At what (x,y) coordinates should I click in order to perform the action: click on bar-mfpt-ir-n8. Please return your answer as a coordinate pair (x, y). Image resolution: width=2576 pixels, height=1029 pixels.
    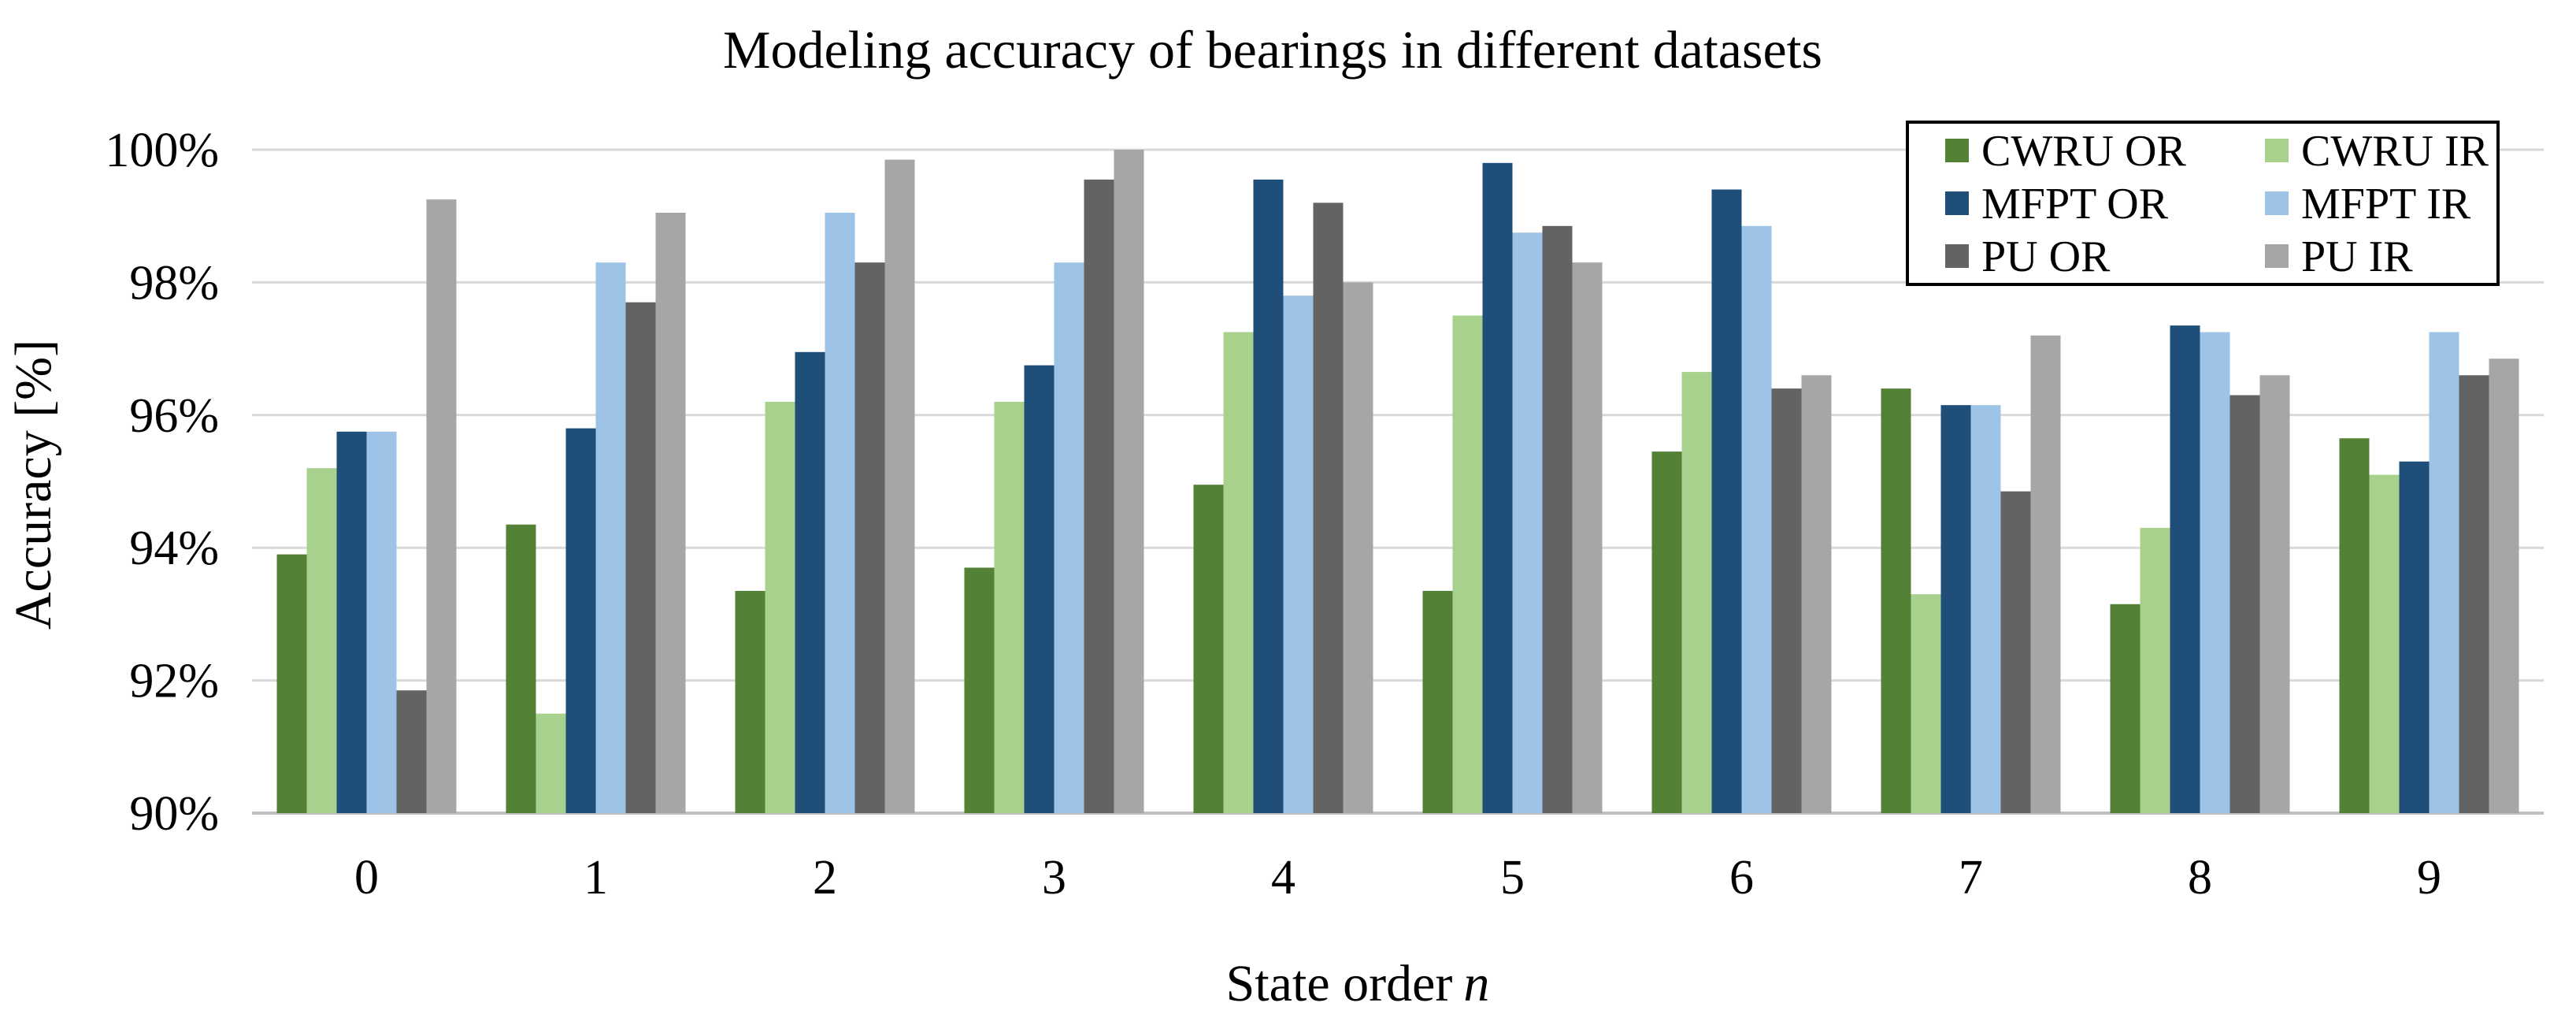
    Looking at the image, I should click on (2215, 572).